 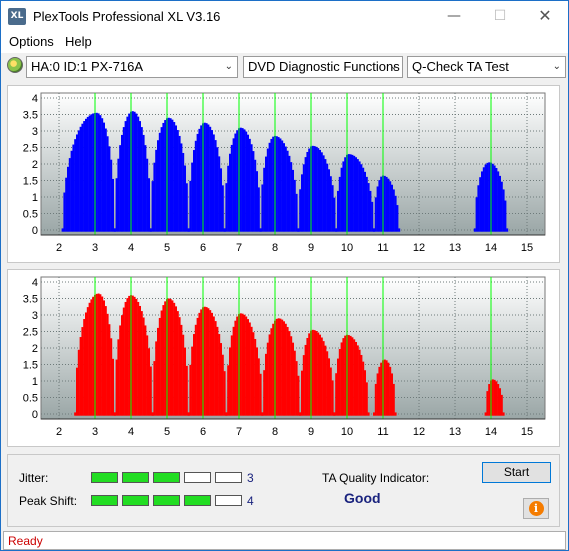 I want to click on menu-options: Options, so click(x=31, y=41).